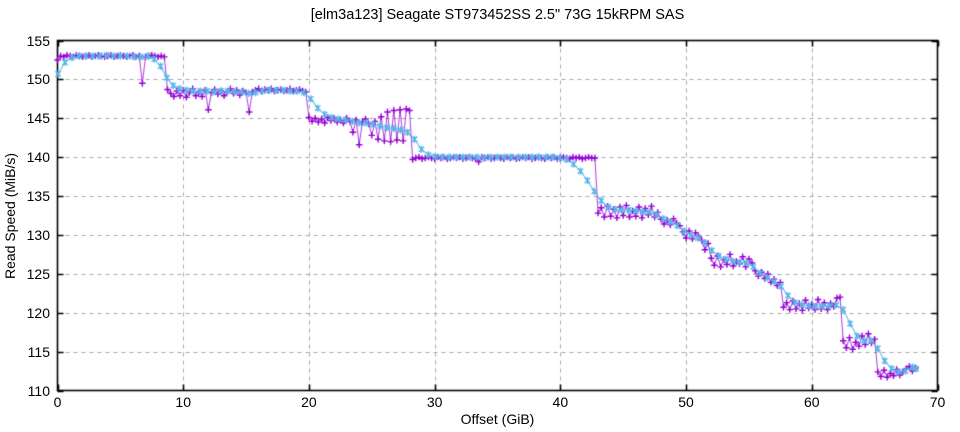 This screenshot has height=432, width=960. What do you see at coordinates (57, 402) in the screenshot?
I see `x-tick-label: 0` at bounding box center [57, 402].